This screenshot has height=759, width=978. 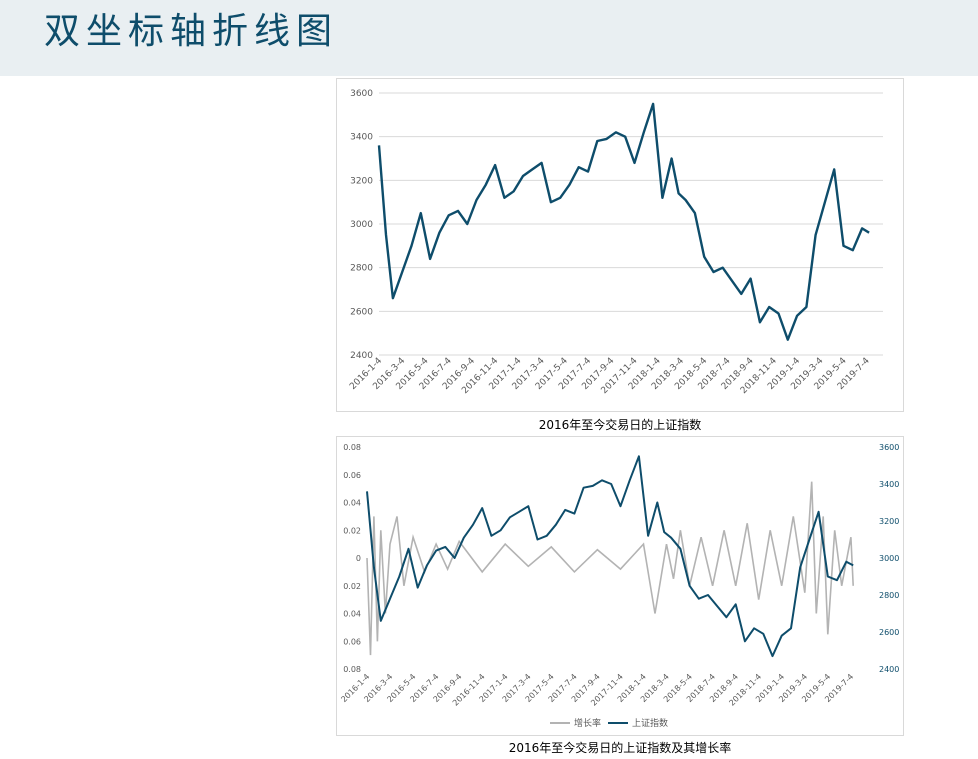 What do you see at coordinates (361, 356) in the screenshot?
I see `chart1-ytick-label: 2400` at bounding box center [361, 356].